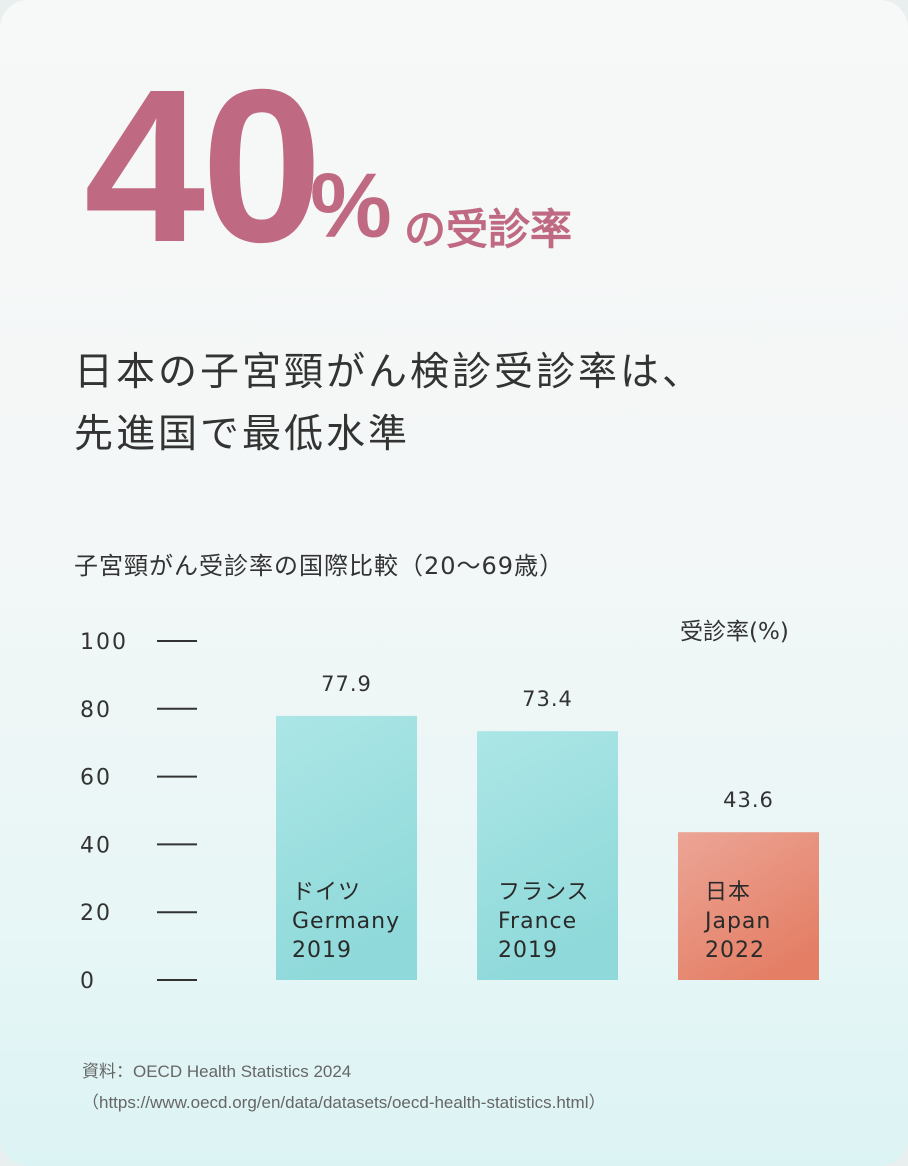  Describe the element at coordinates (326, 892) in the screenshot. I see `category-label: ドイツ` at that location.